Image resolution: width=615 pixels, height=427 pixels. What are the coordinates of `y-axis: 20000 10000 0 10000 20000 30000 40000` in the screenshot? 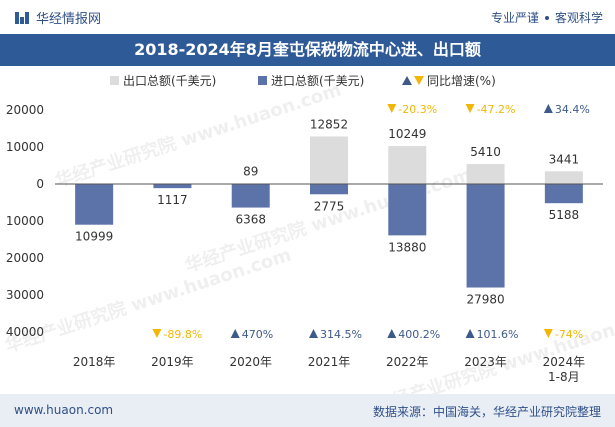 It's located at (25, 221).